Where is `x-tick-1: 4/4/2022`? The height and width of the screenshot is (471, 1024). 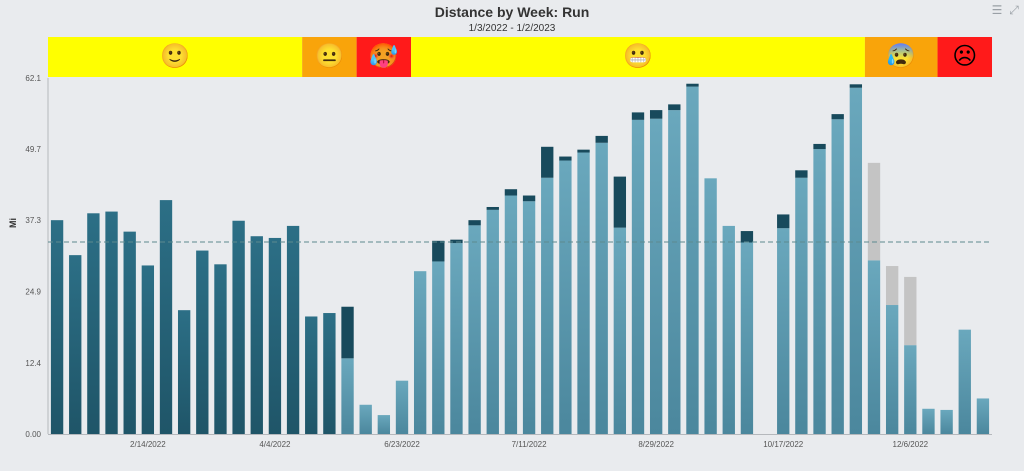
x-tick-1: 4/4/2022 is located at coordinates (275, 444).